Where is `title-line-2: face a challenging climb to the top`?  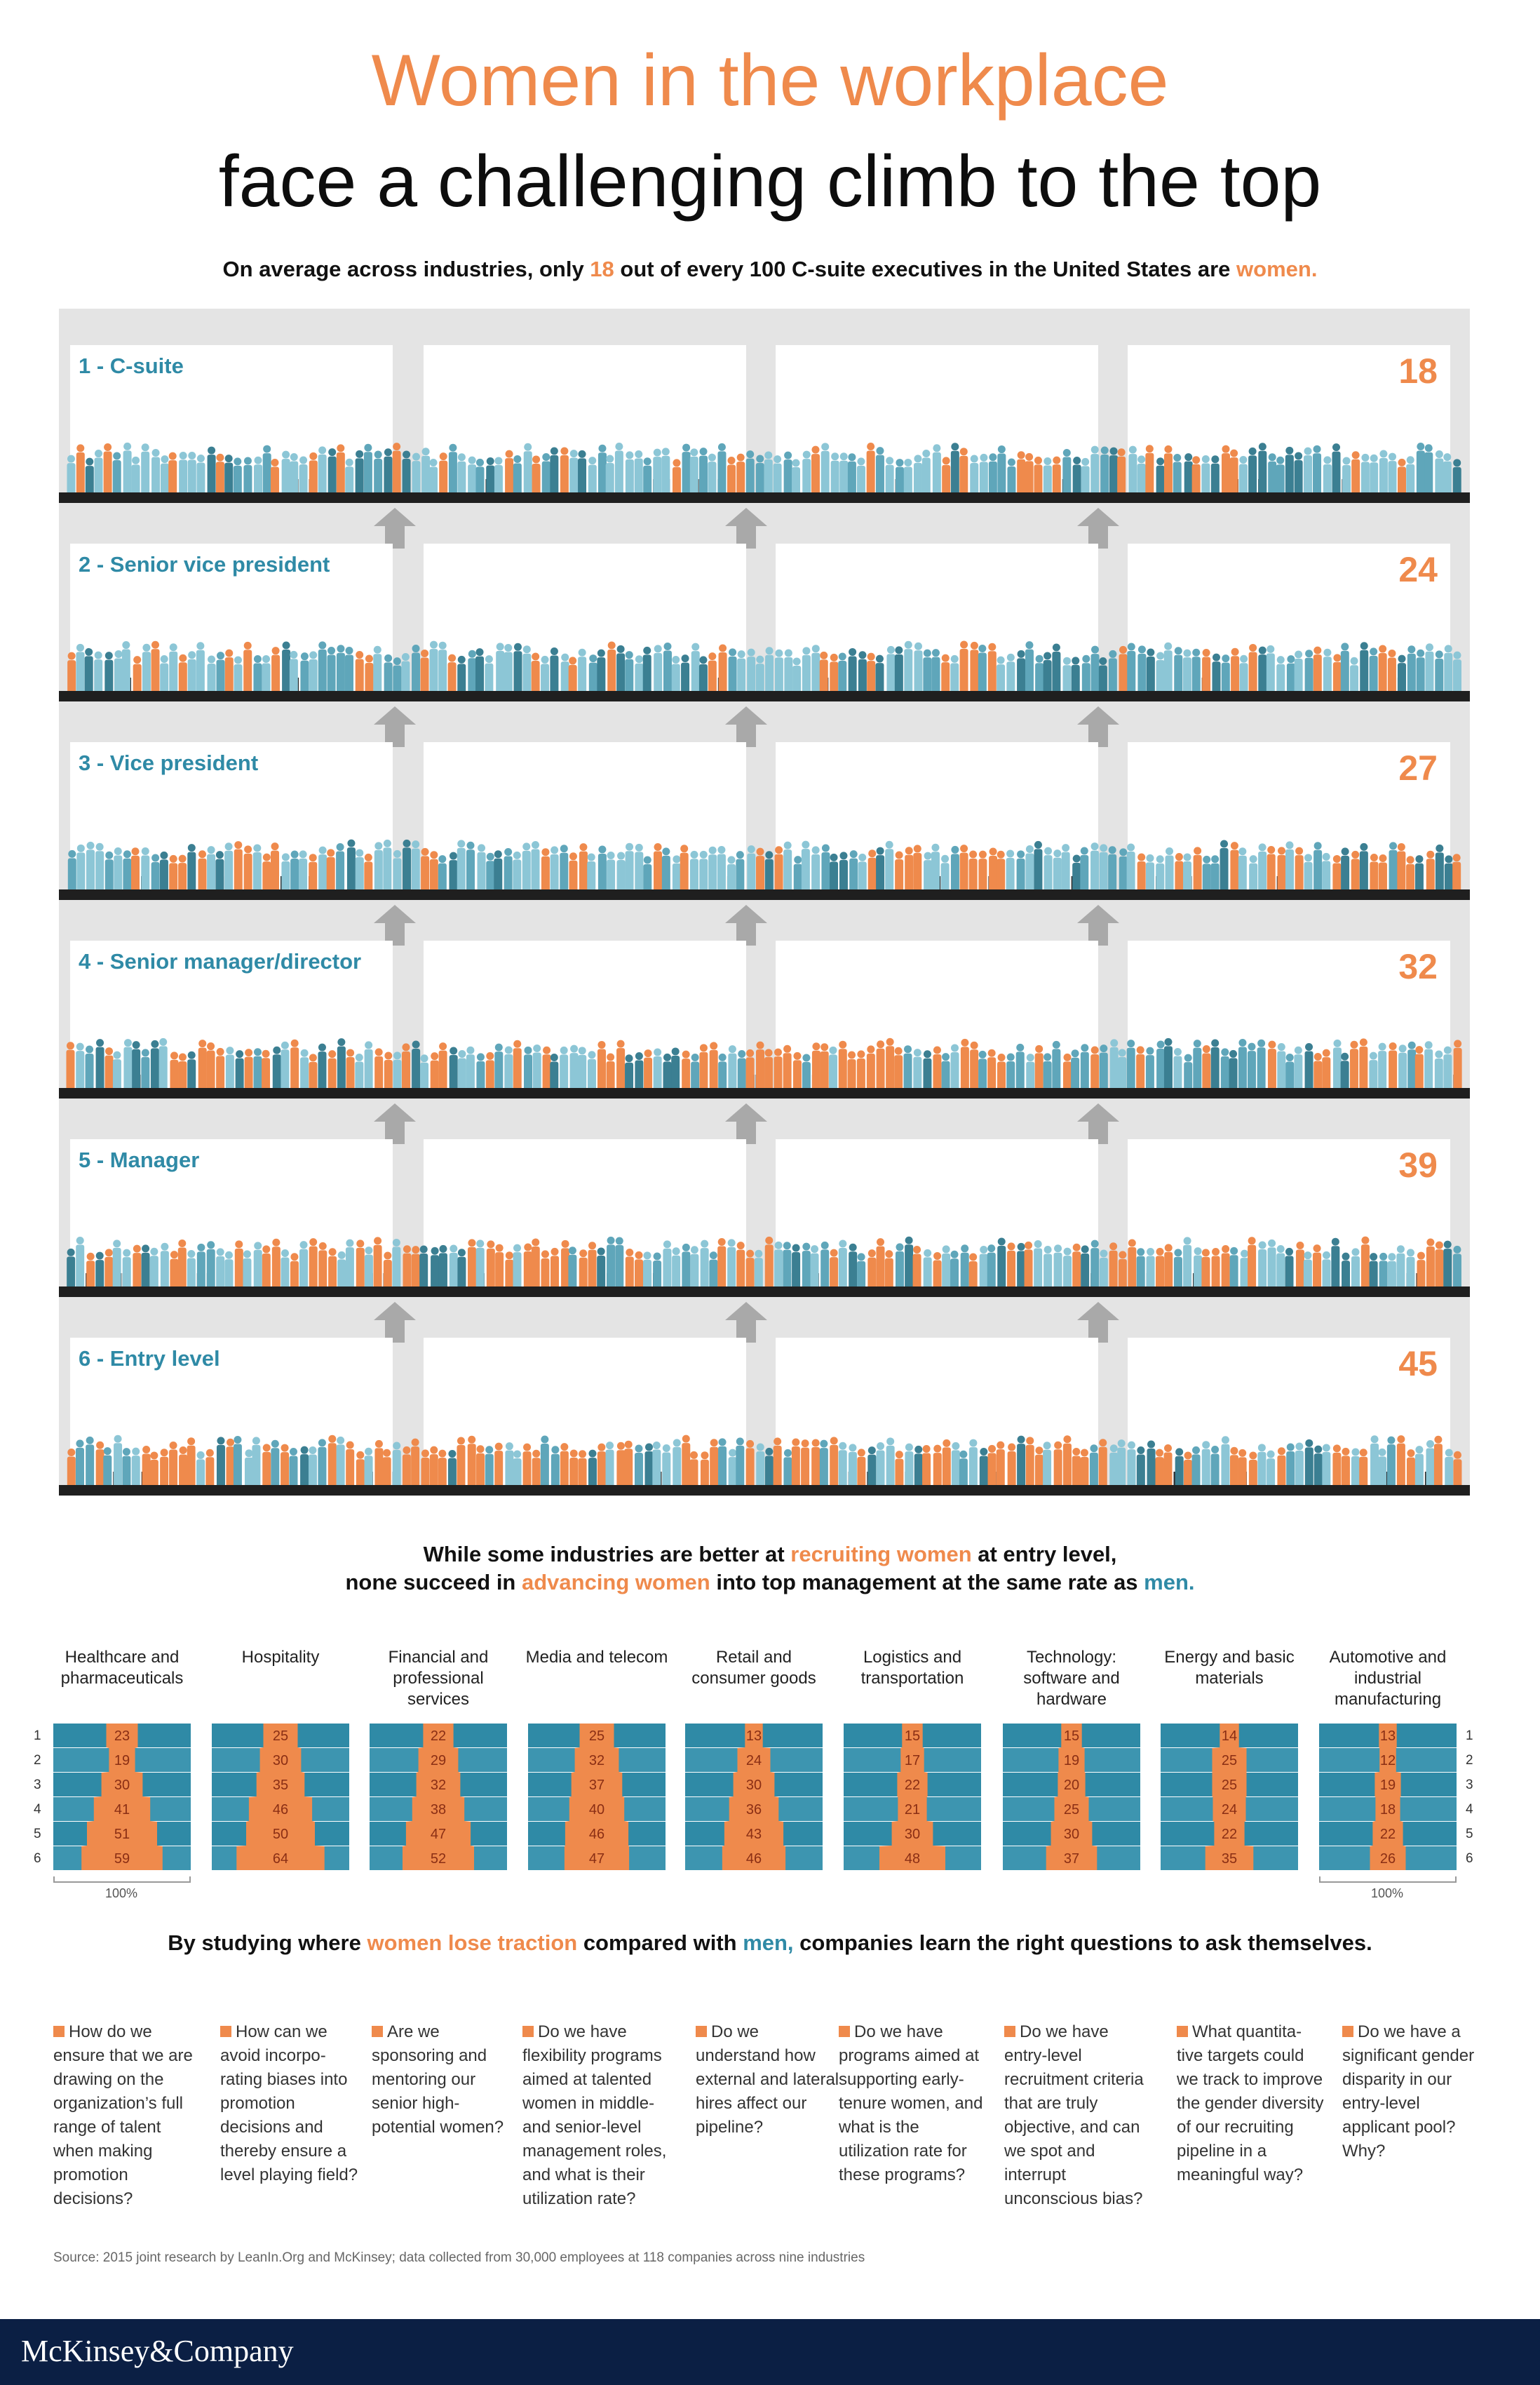 title-line-2: face a challenging climb to the top is located at coordinates (770, 181).